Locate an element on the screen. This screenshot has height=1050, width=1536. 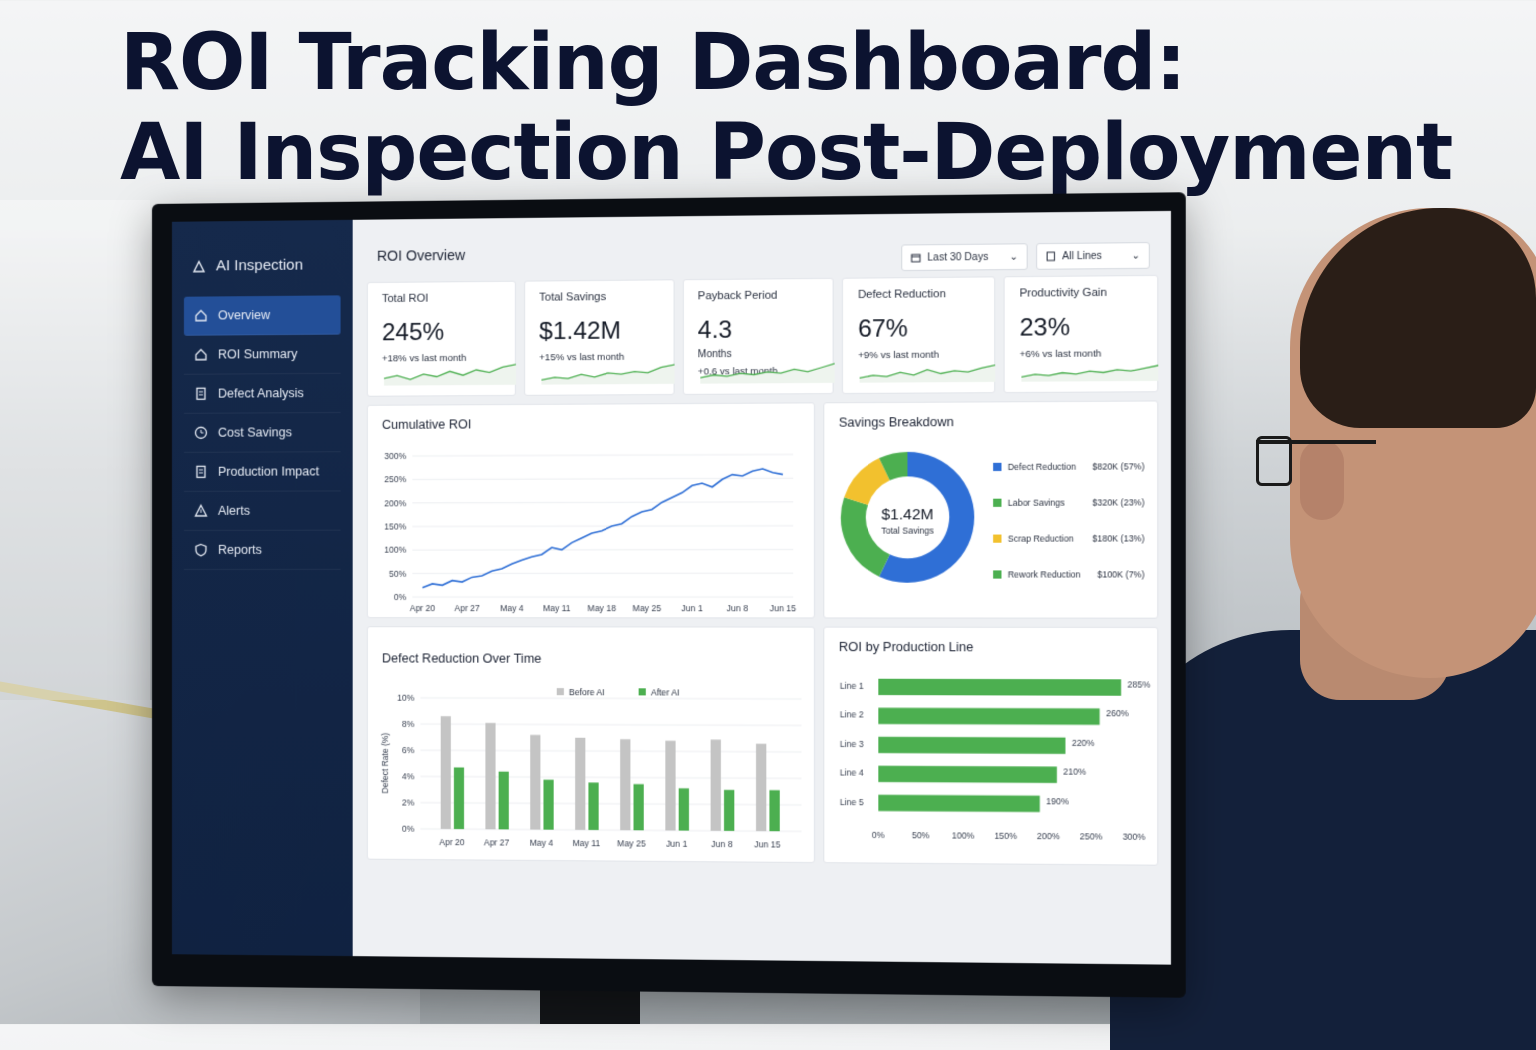
x-tick-label: May 11 is located at coordinates (557, 608).